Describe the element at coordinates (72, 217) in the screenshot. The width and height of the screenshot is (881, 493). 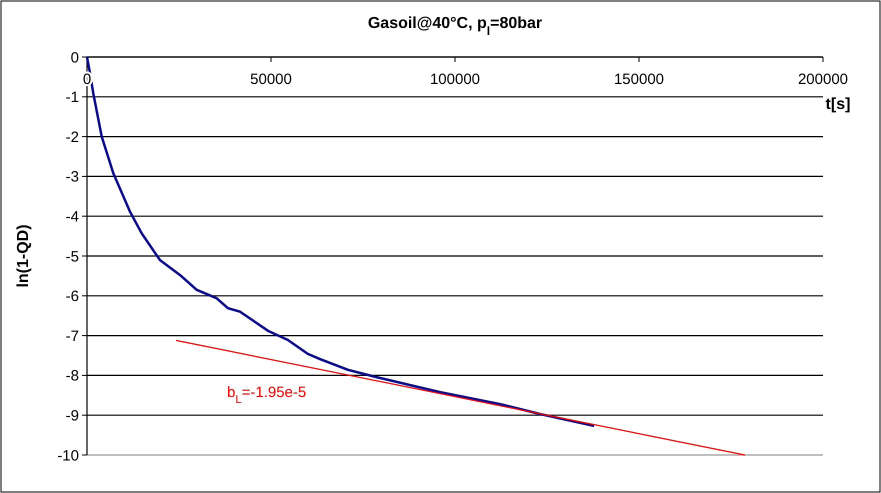
I see `y-tick-label: -4` at that location.